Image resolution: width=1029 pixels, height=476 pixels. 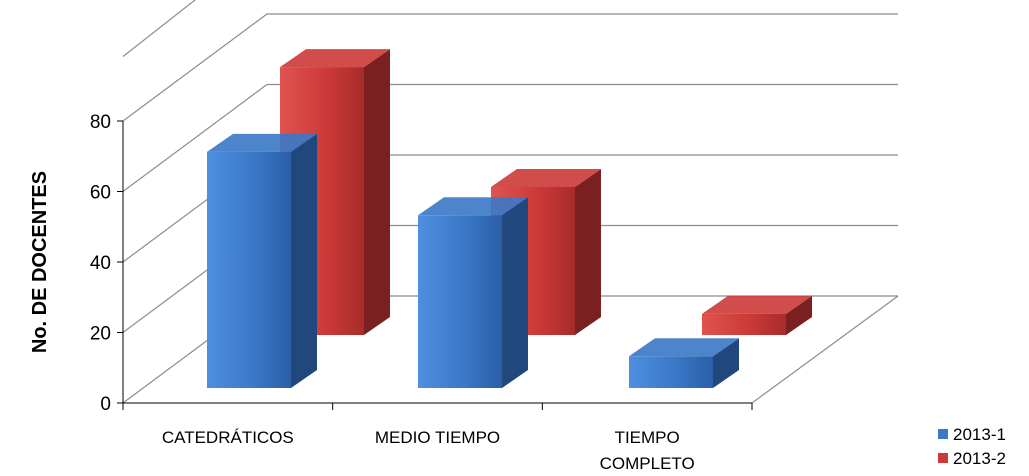 I want to click on y-tick-label-3: 60, so click(x=100, y=193).